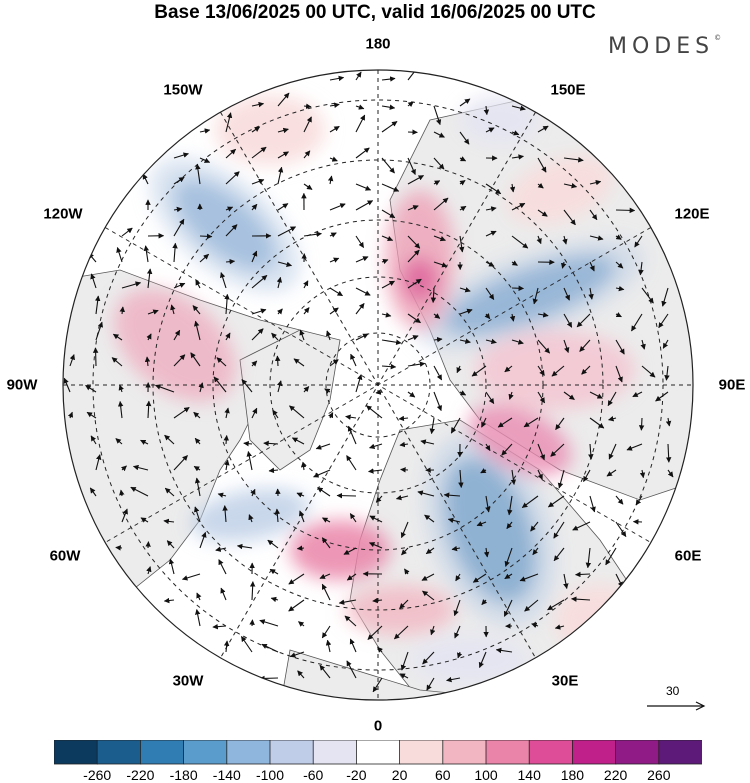 The height and width of the screenshot is (783, 750). I want to click on land-greenland, so click(290, 400).